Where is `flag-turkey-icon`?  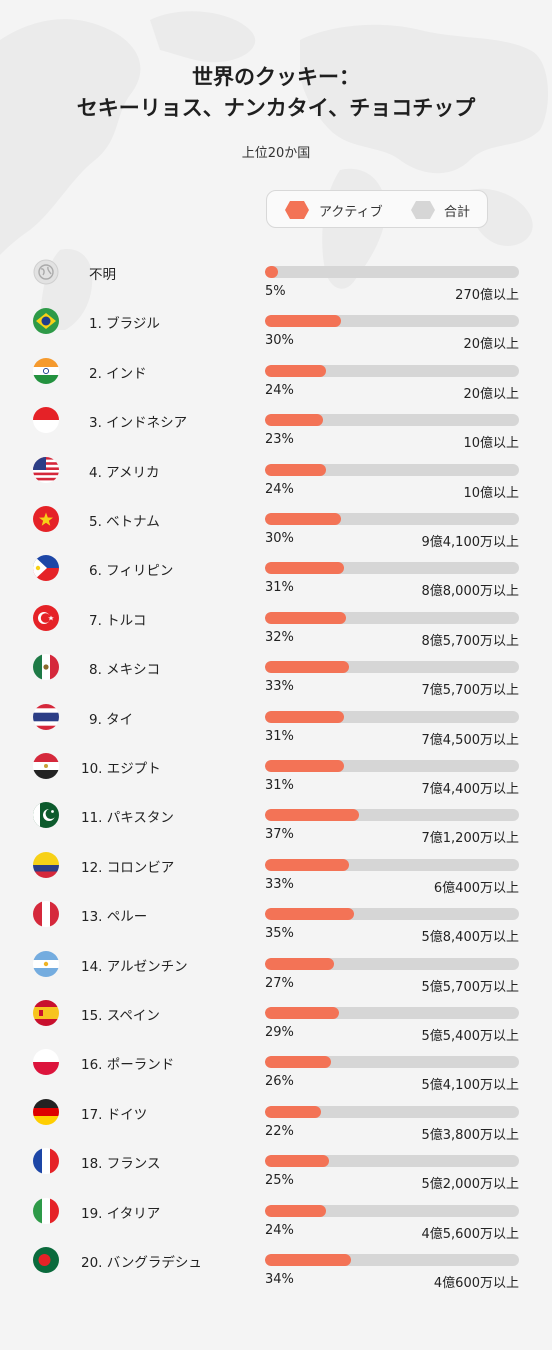 flag-turkey-icon is located at coordinates (46, 617).